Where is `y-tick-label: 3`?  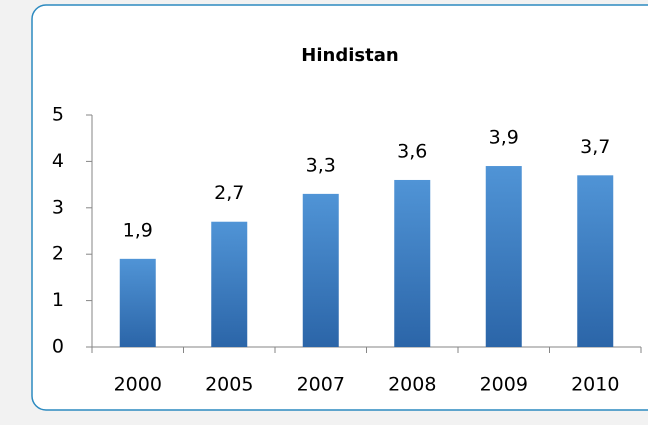
y-tick-label: 3 is located at coordinates (58, 207).